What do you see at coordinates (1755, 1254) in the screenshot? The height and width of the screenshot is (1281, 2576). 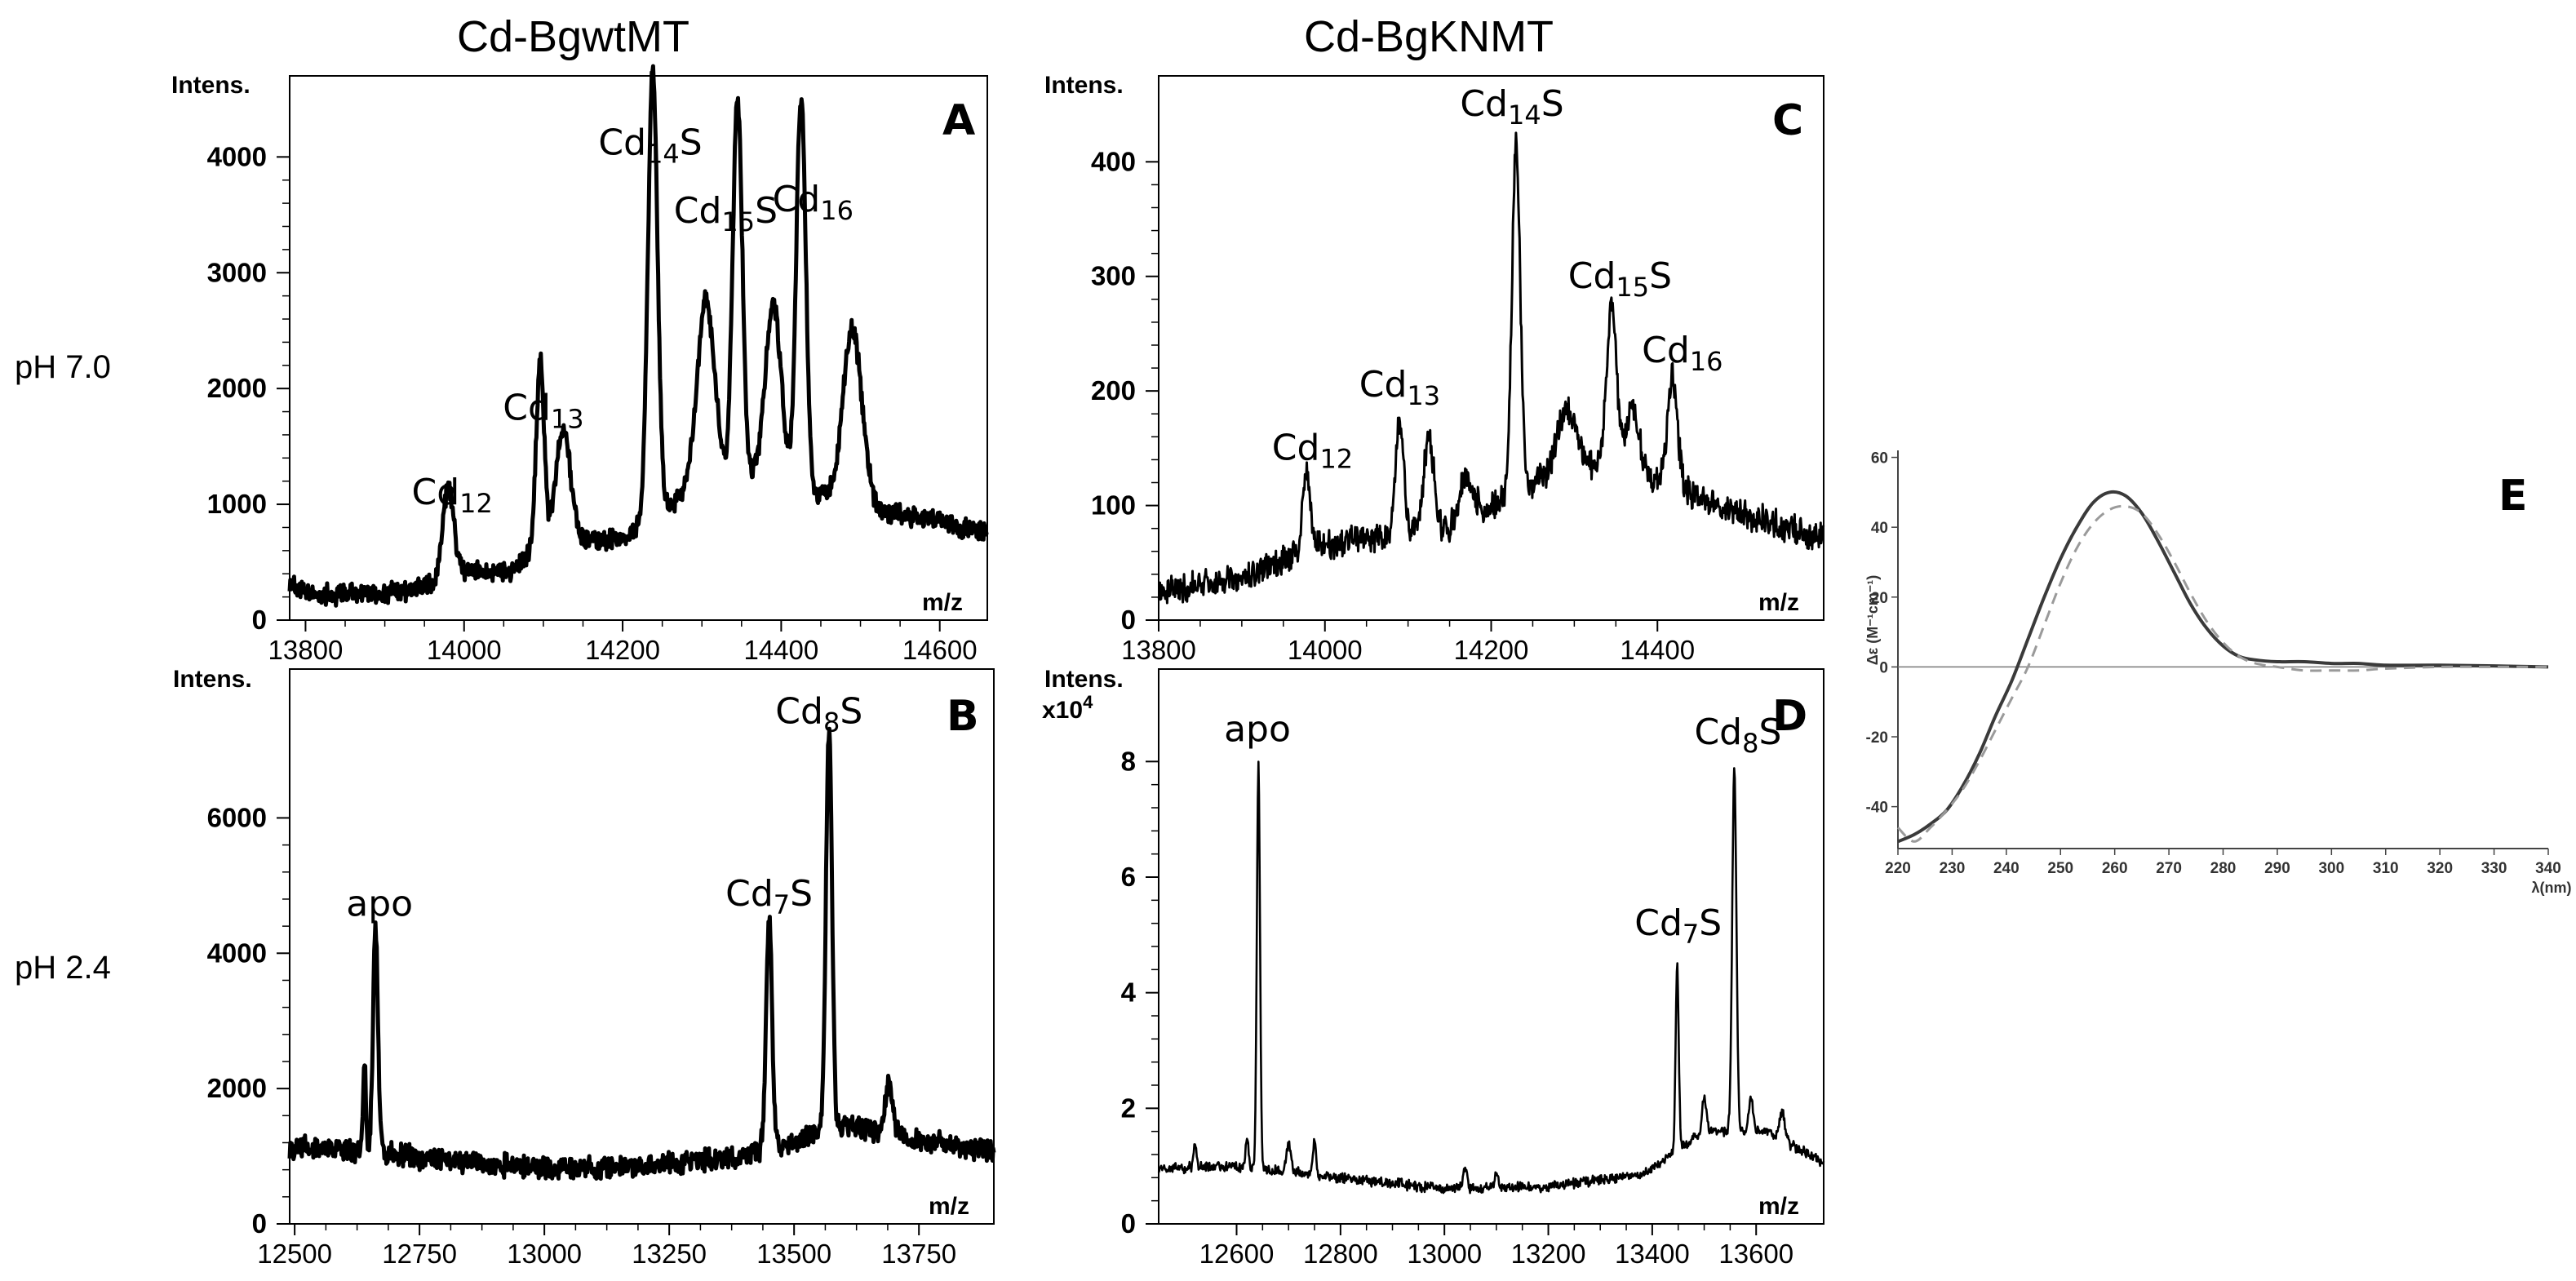 I see `panel-d-xtick-label: 13600` at bounding box center [1755, 1254].